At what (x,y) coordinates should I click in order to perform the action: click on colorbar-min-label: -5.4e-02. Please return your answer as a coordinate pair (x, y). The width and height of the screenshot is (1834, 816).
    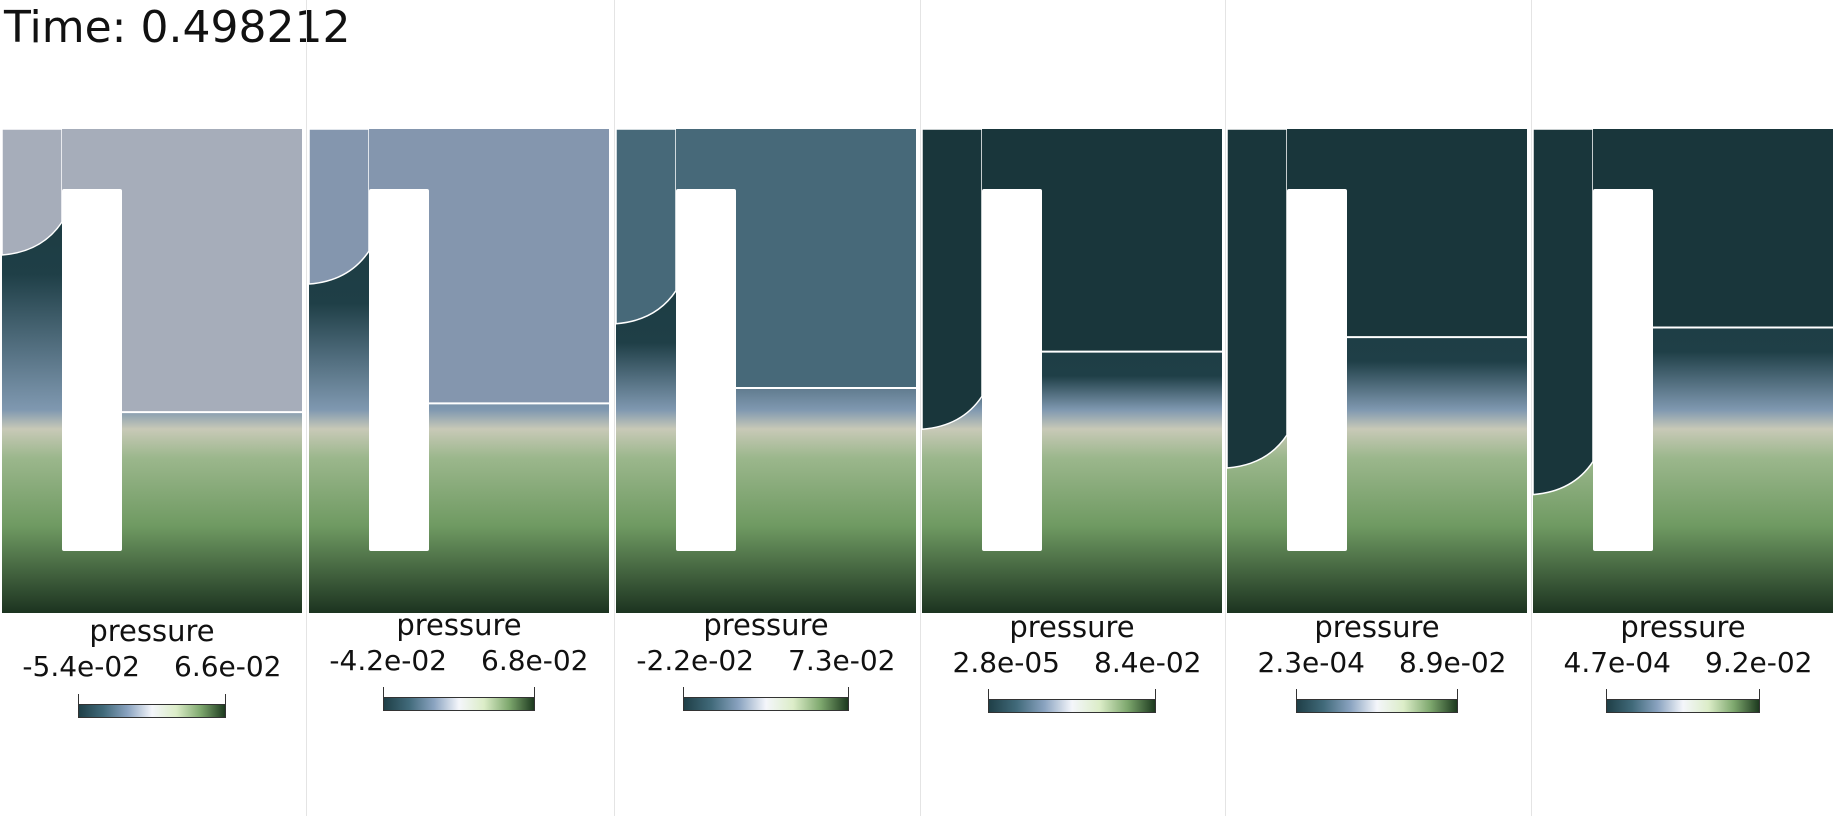
    Looking at the image, I should click on (81, 666).